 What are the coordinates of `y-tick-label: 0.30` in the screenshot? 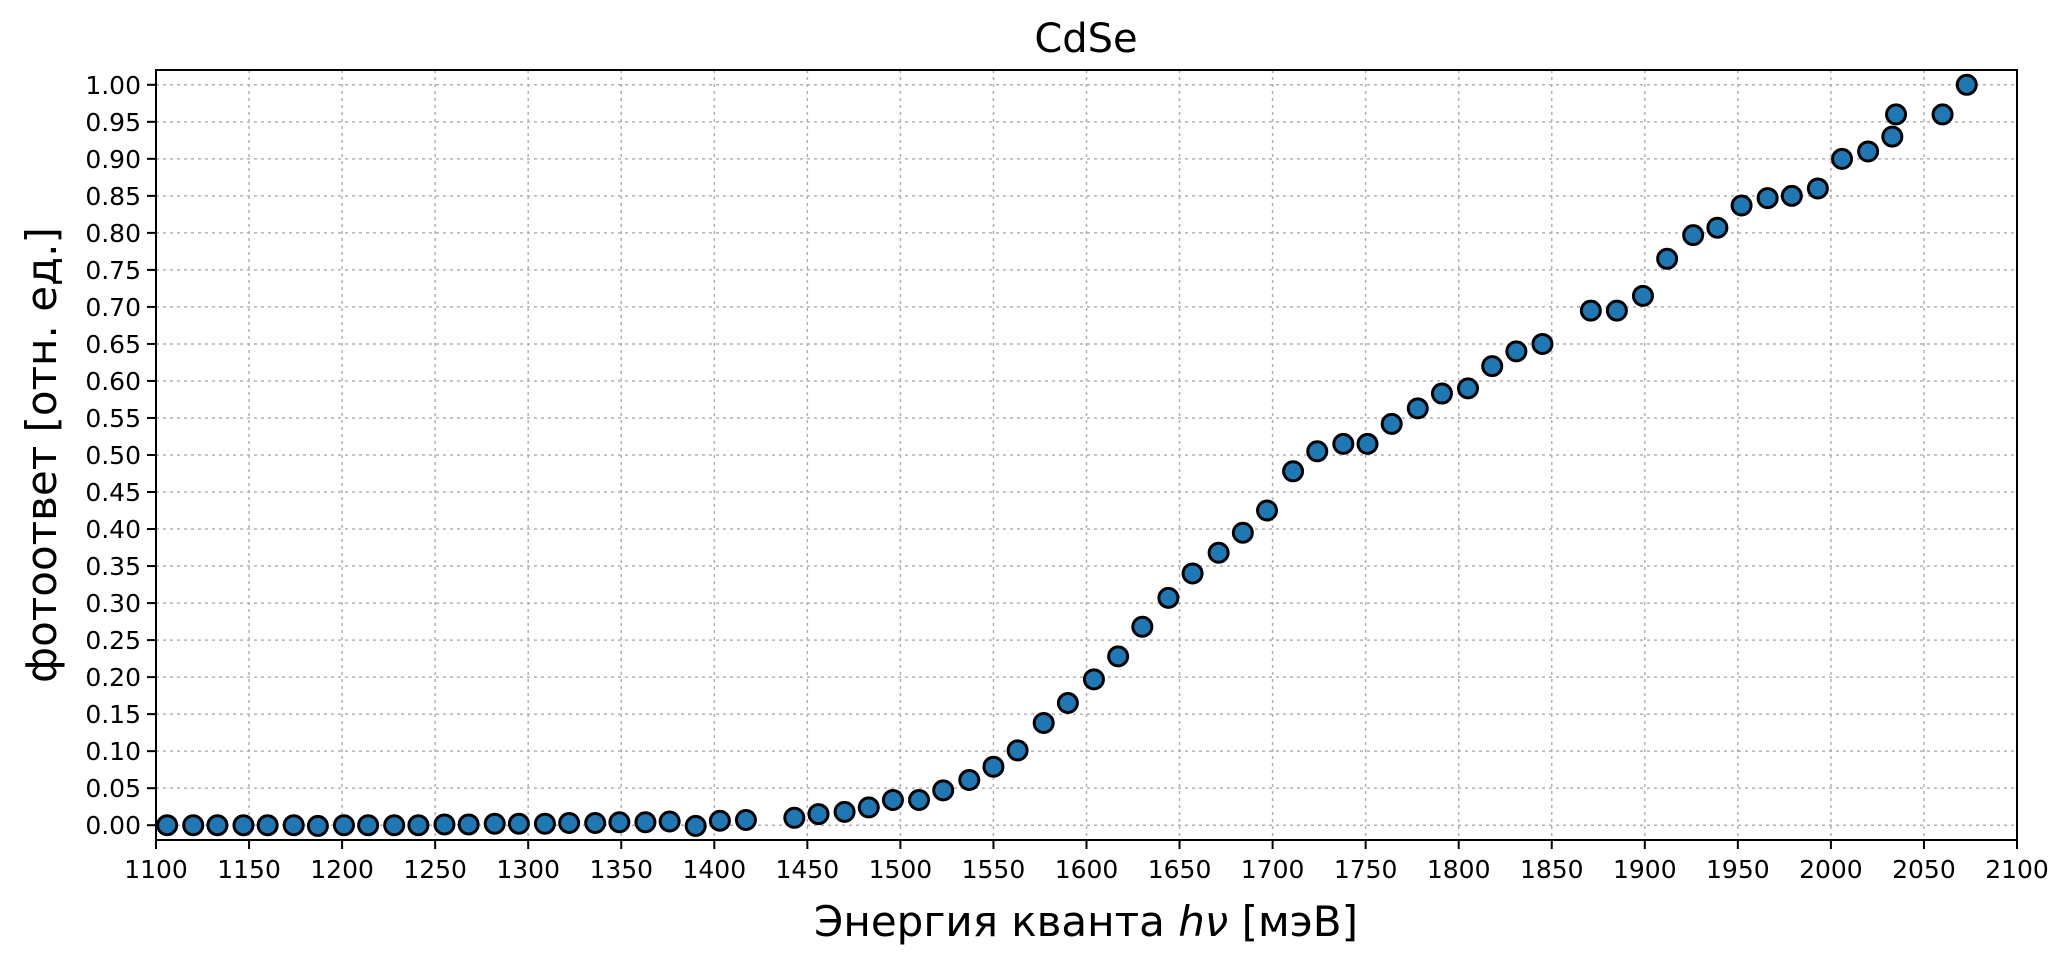 It's located at (113, 603).